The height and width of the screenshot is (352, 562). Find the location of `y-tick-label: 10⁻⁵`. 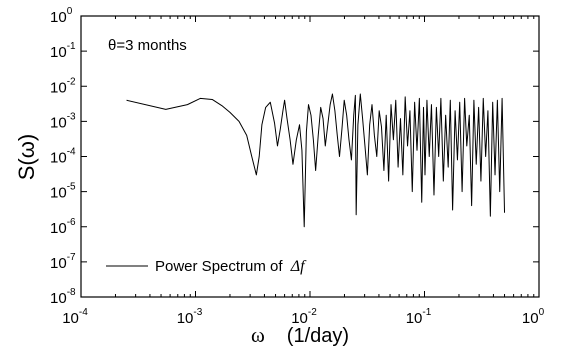

y-tick-label: 10⁻⁵ is located at coordinates (63, 192).